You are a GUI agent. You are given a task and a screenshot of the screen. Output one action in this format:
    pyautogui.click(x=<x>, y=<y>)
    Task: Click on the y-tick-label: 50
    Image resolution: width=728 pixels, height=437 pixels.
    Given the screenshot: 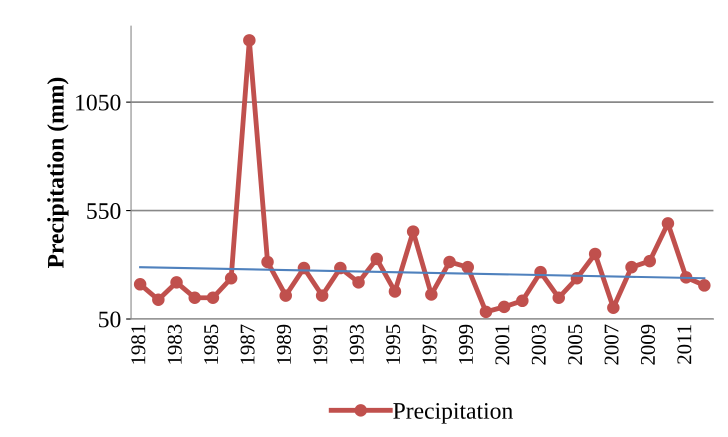 What is the action you would take?
    pyautogui.click(x=109, y=320)
    